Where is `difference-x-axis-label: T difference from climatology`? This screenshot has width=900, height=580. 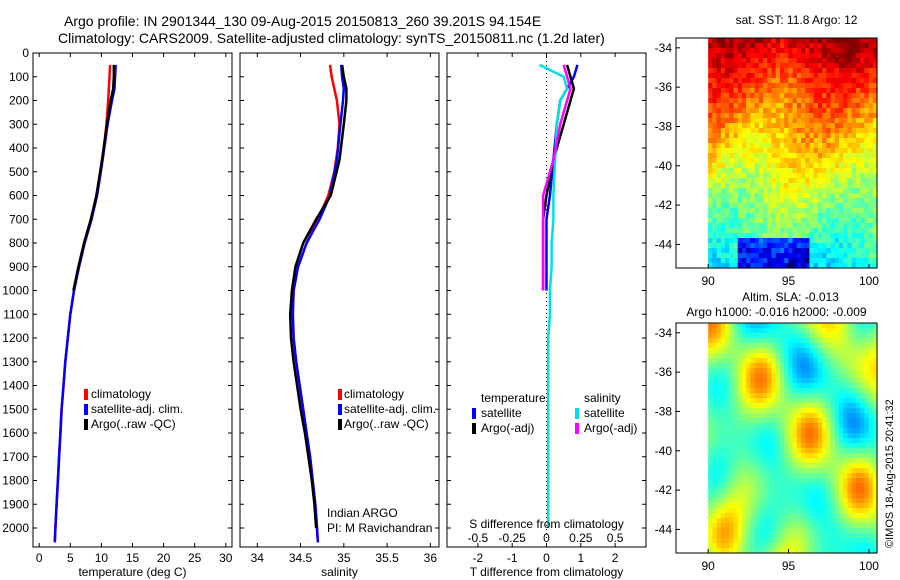 difference-x-axis-label: T difference from climatology is located at coordinates (547, 572).